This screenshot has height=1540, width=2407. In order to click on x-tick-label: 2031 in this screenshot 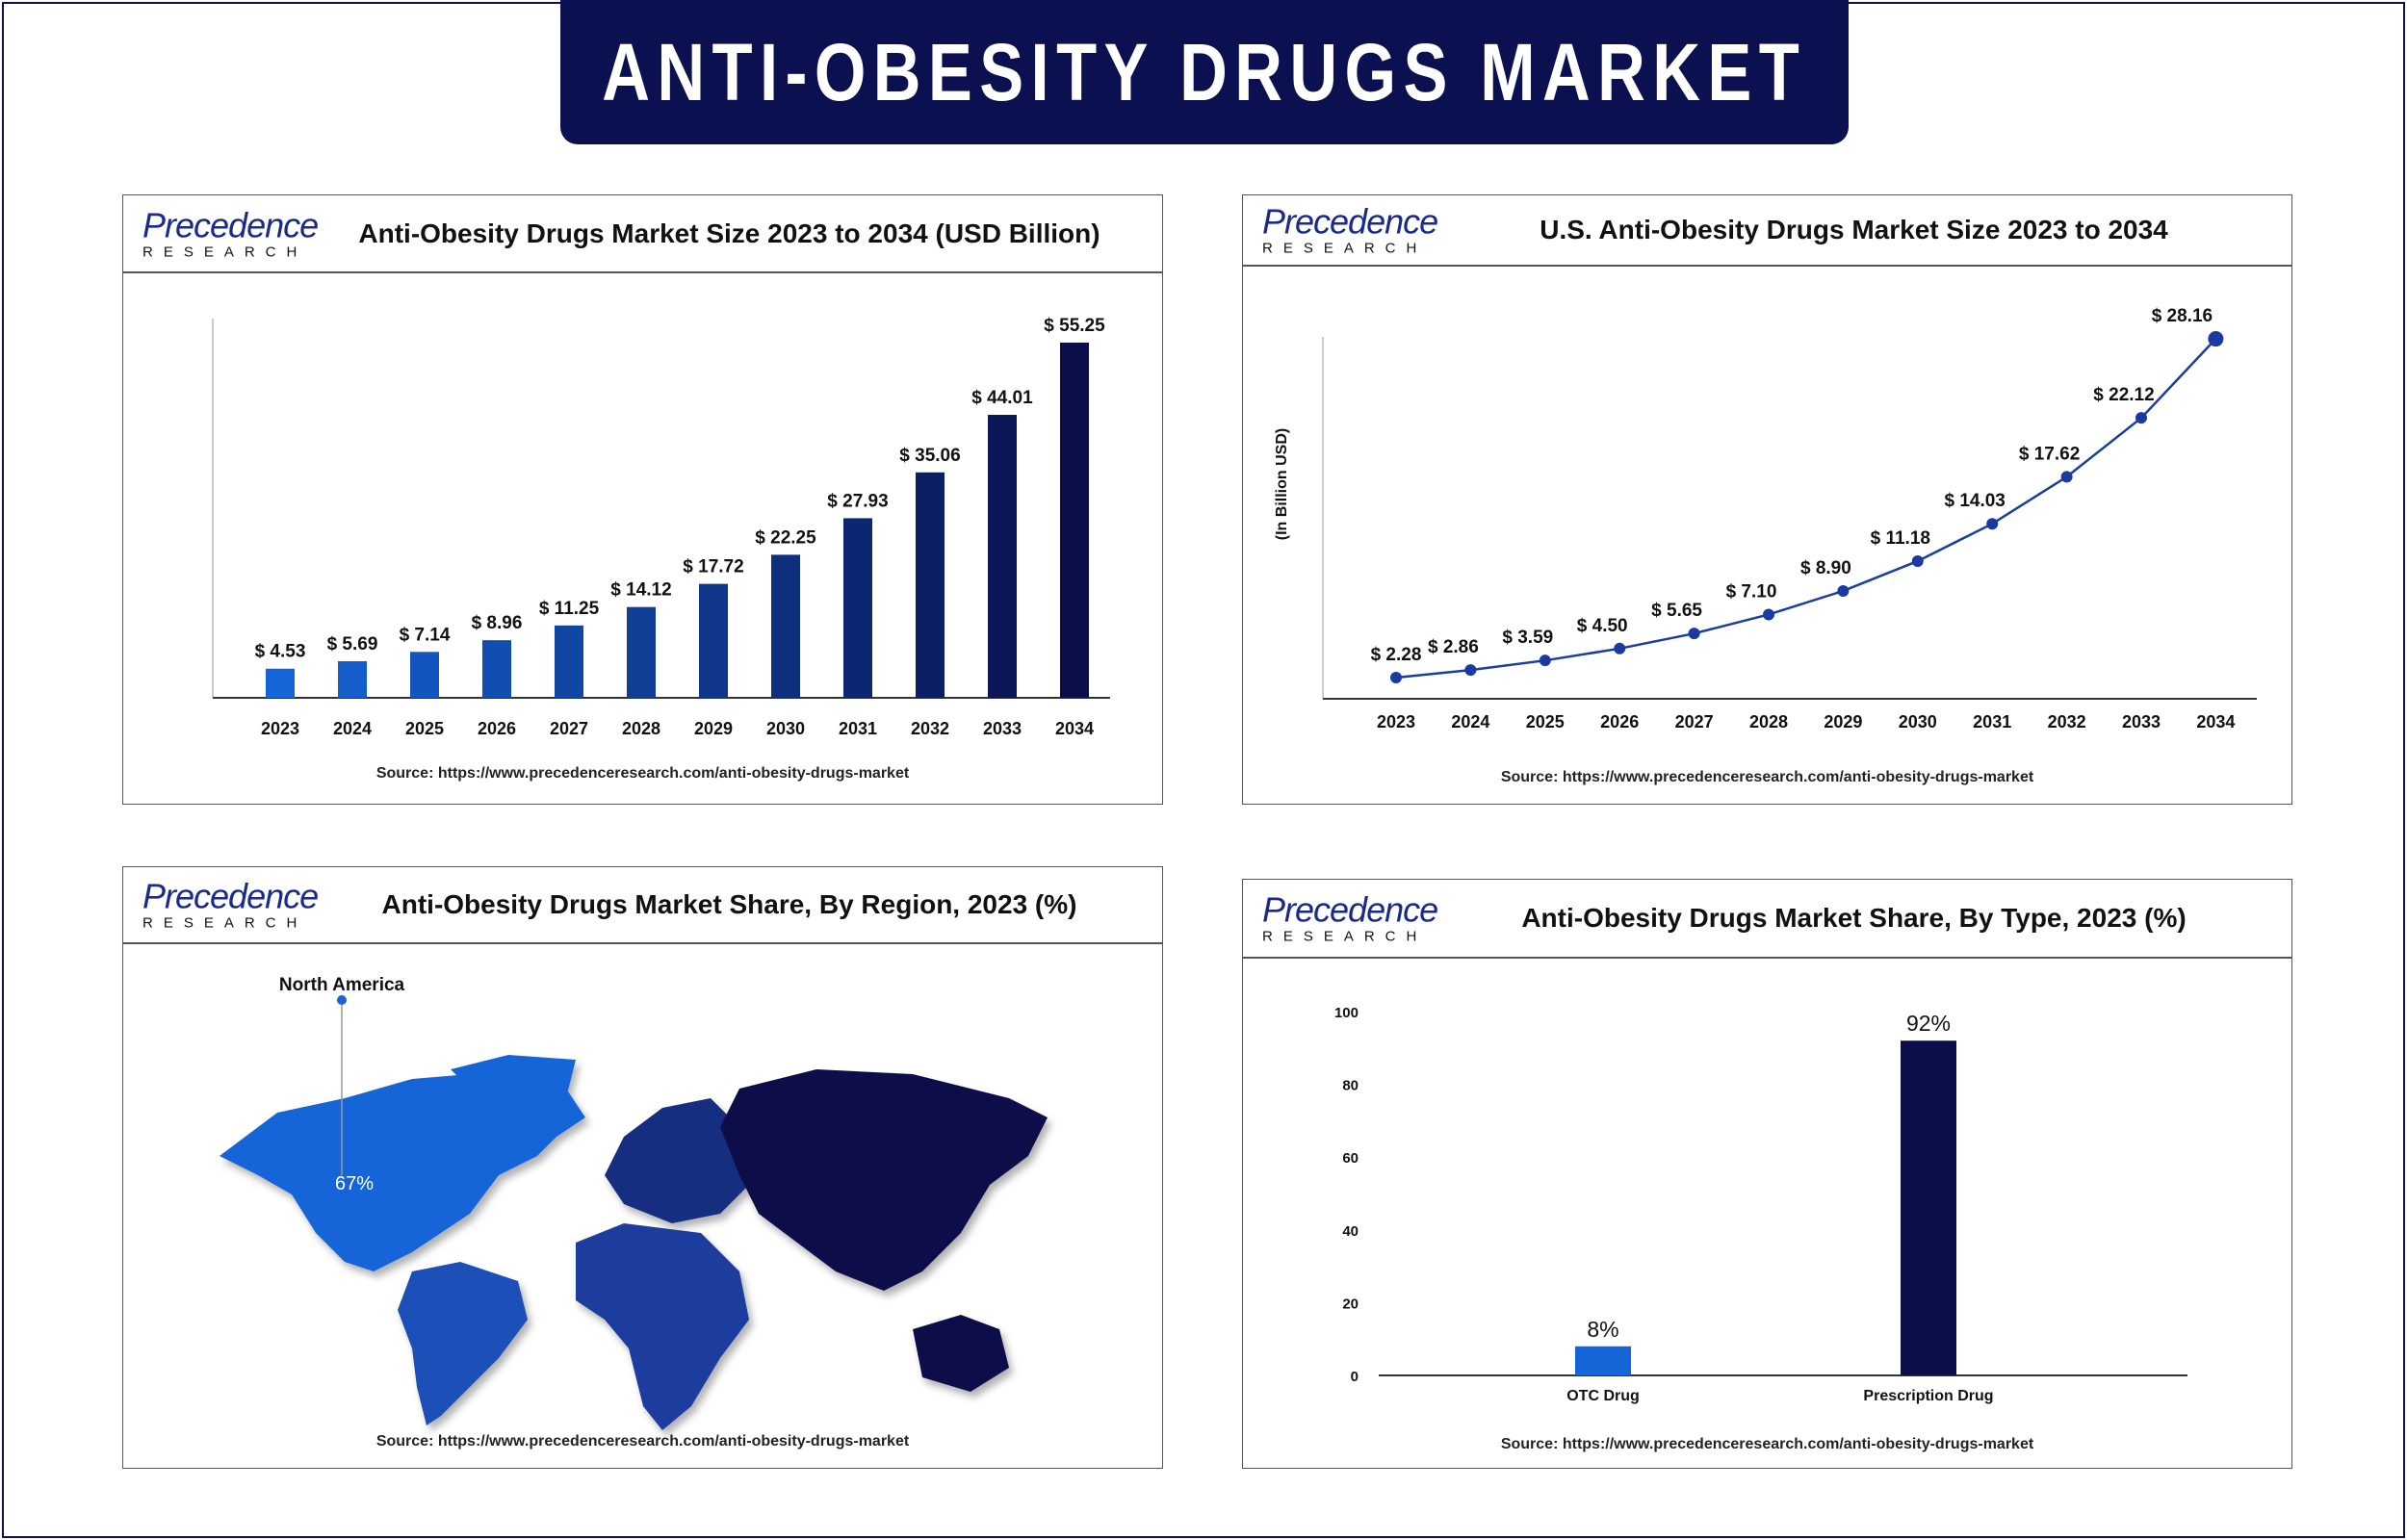, I will do `click(858, 728)`.